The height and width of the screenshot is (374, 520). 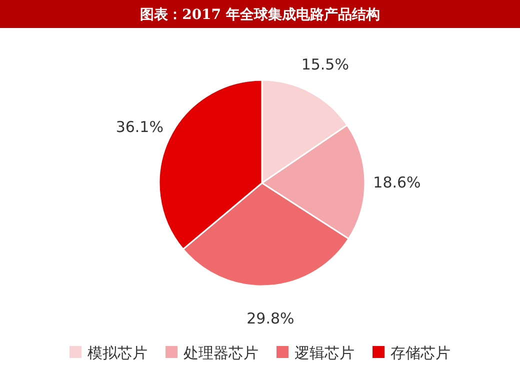 I want to click on chart-title: 图表：2017 年全球集成电路产品结构, so click(x=260, y=14).